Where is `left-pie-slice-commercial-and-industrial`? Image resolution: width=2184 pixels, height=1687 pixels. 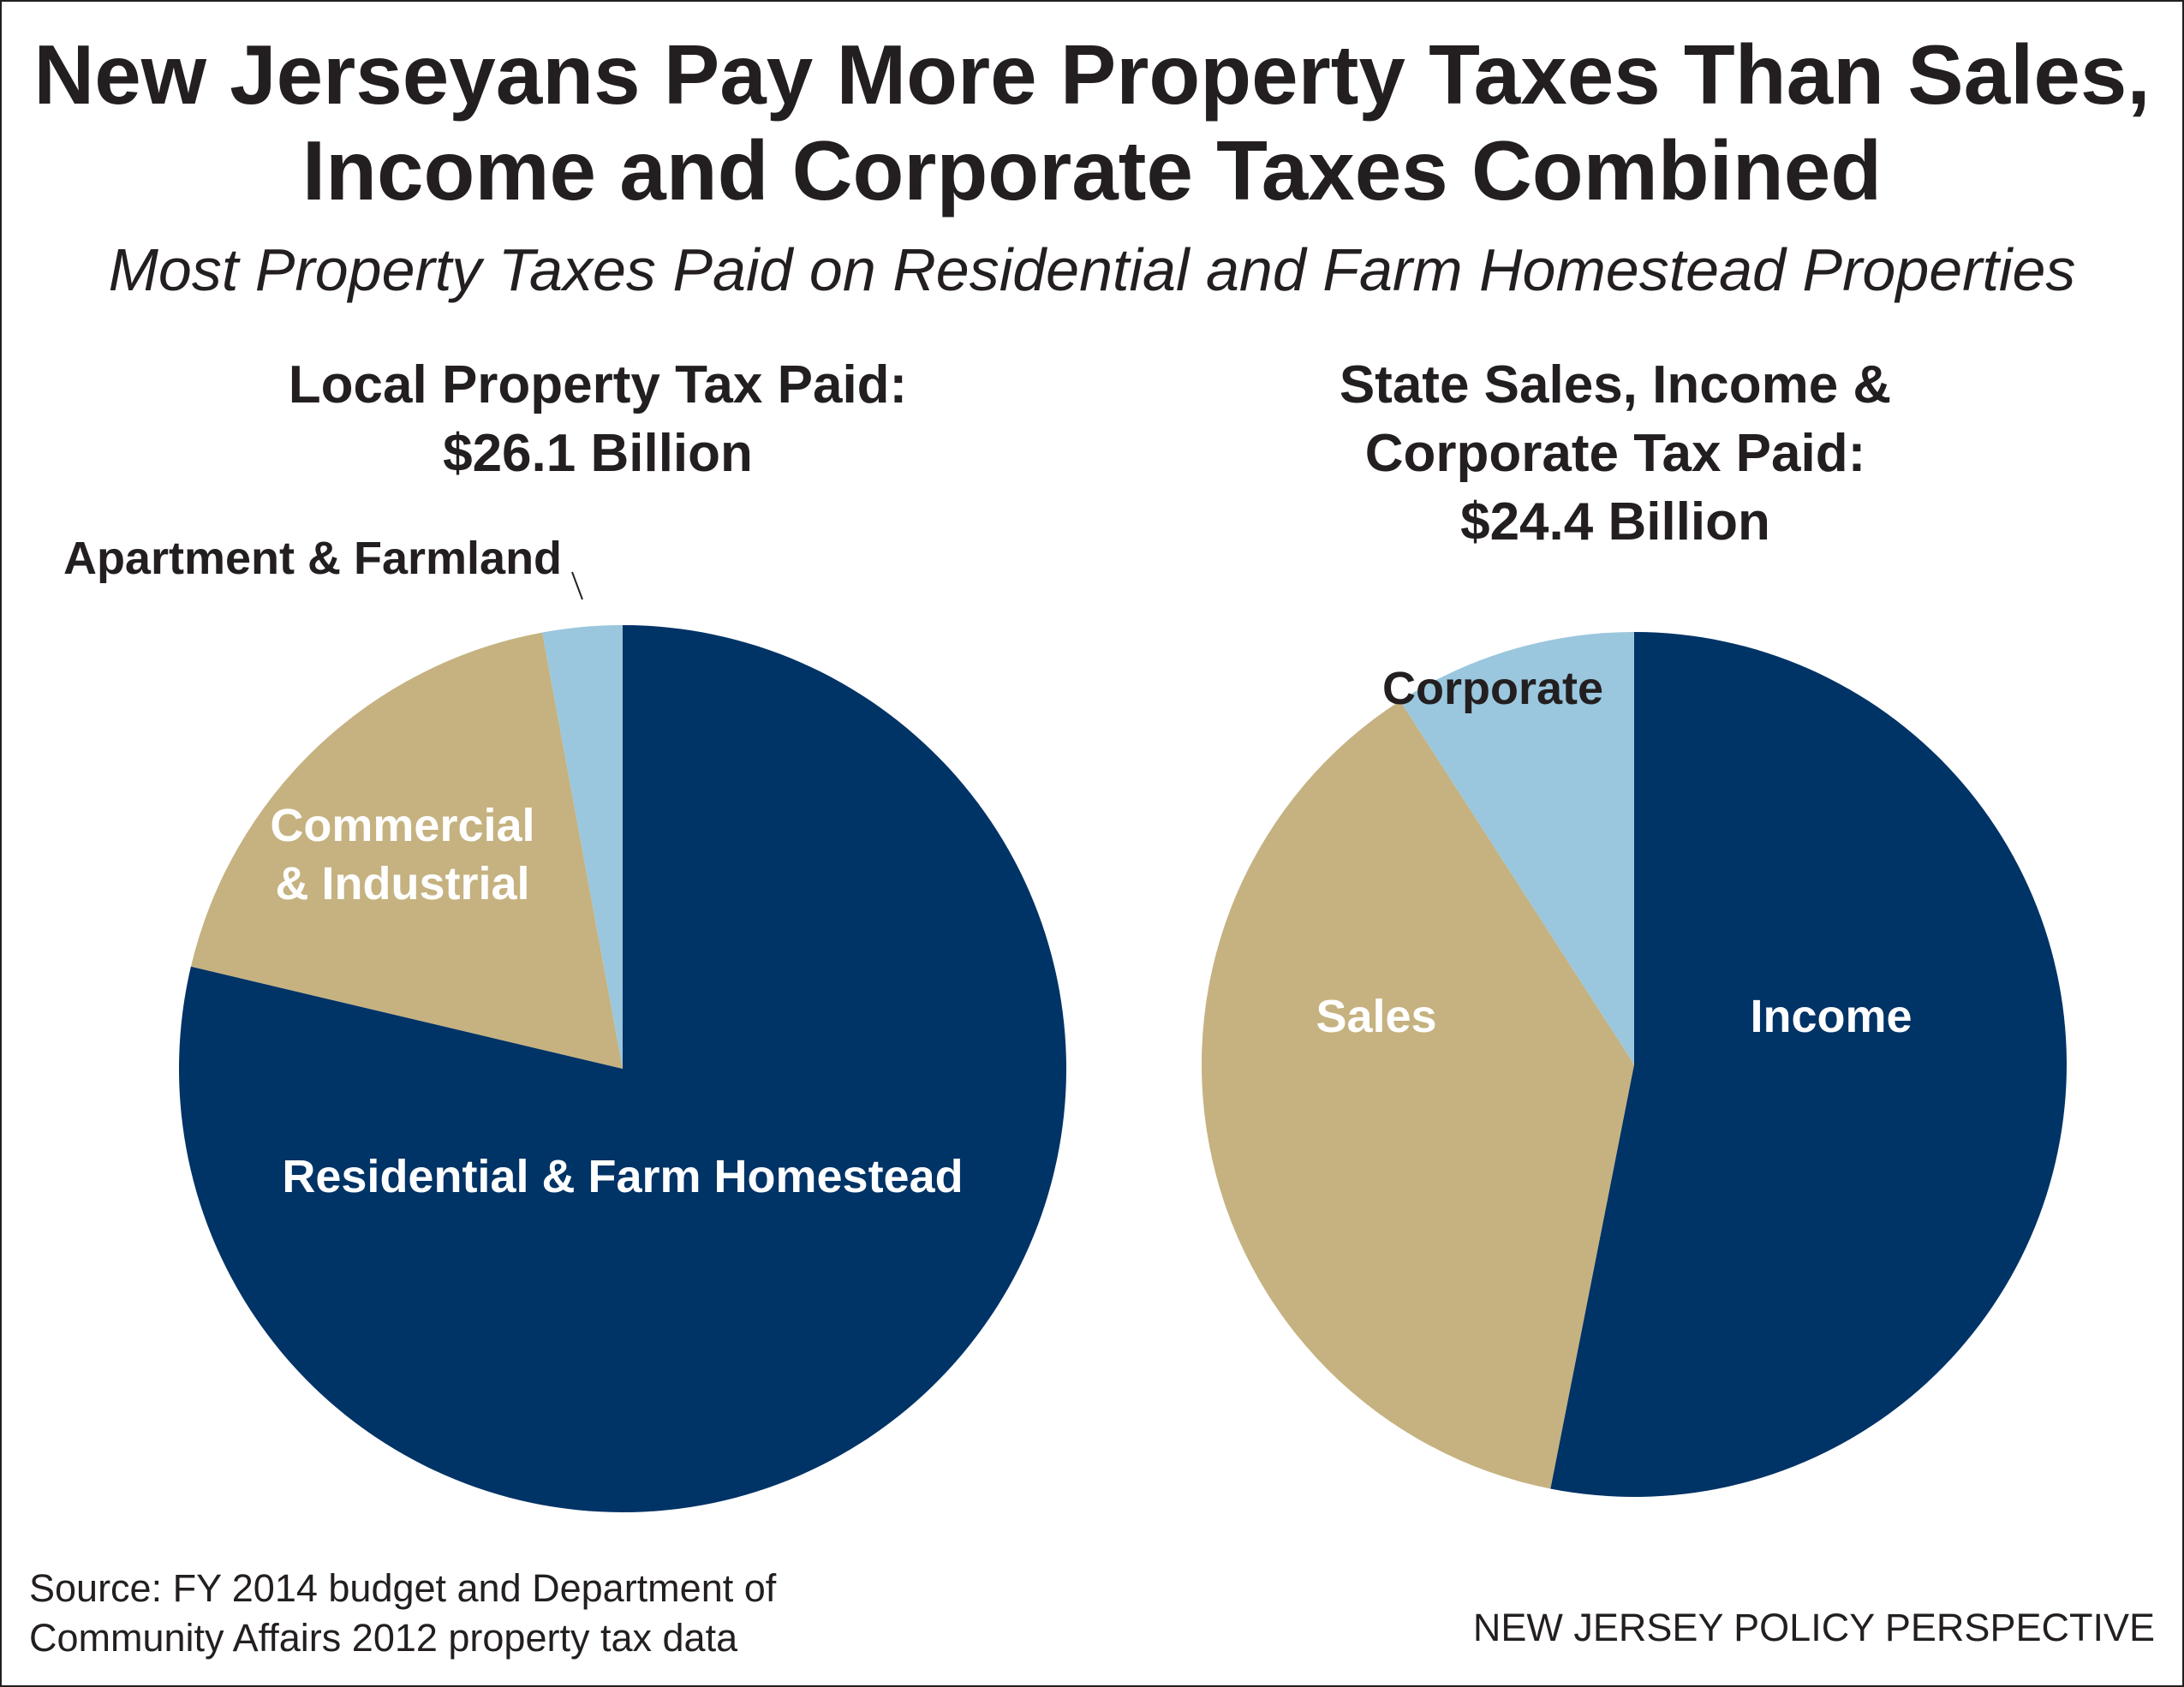 left-pie-slice-commercial-and-industrial is located at coordinates (406, 850).